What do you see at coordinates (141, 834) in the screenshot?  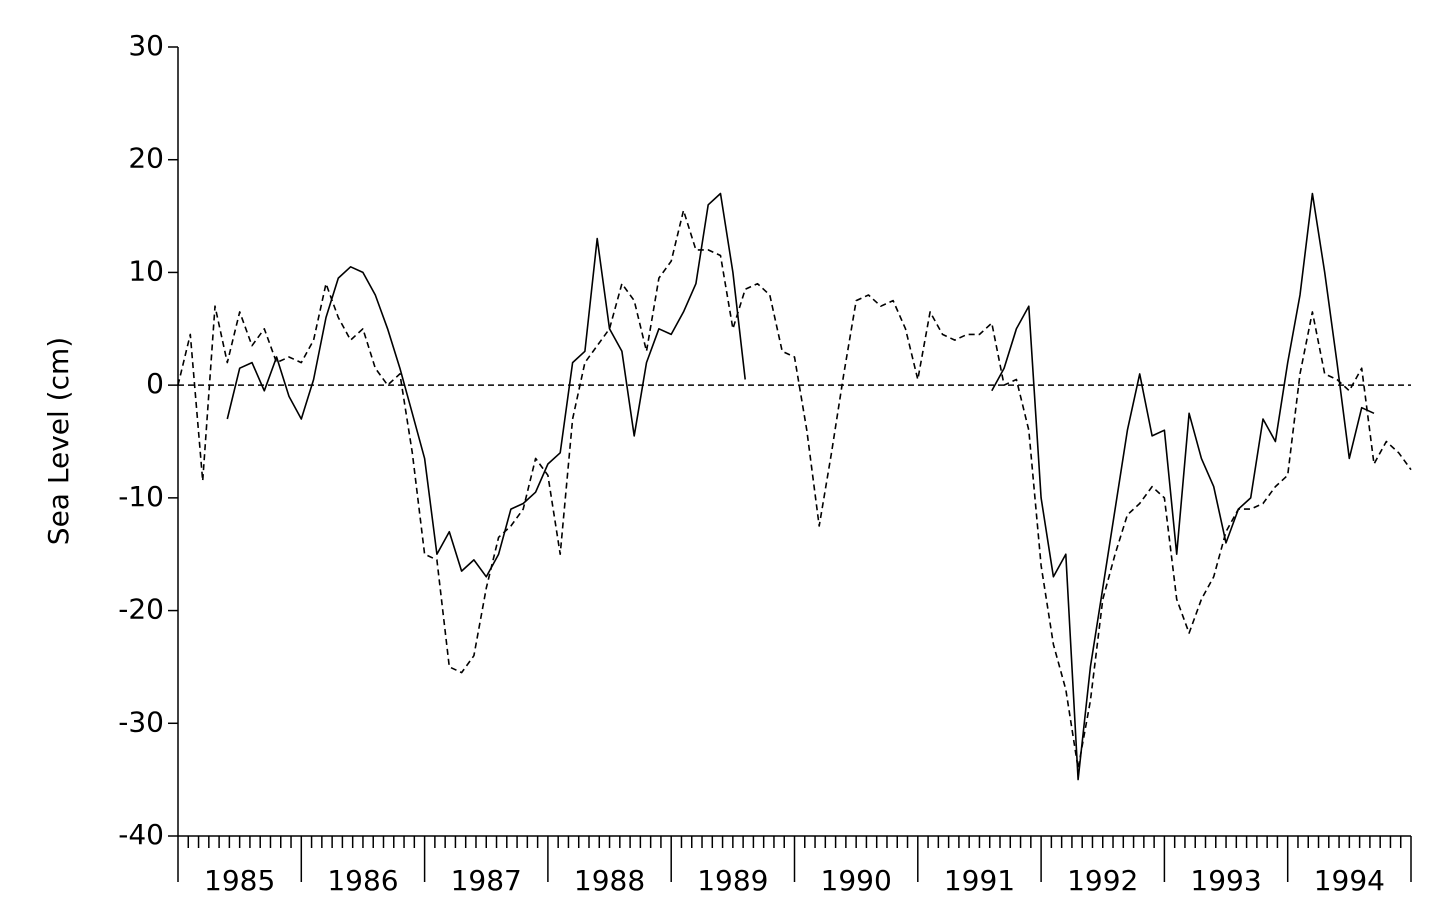 I see `y-tick-label: -40` at bounding box center [141, 834].